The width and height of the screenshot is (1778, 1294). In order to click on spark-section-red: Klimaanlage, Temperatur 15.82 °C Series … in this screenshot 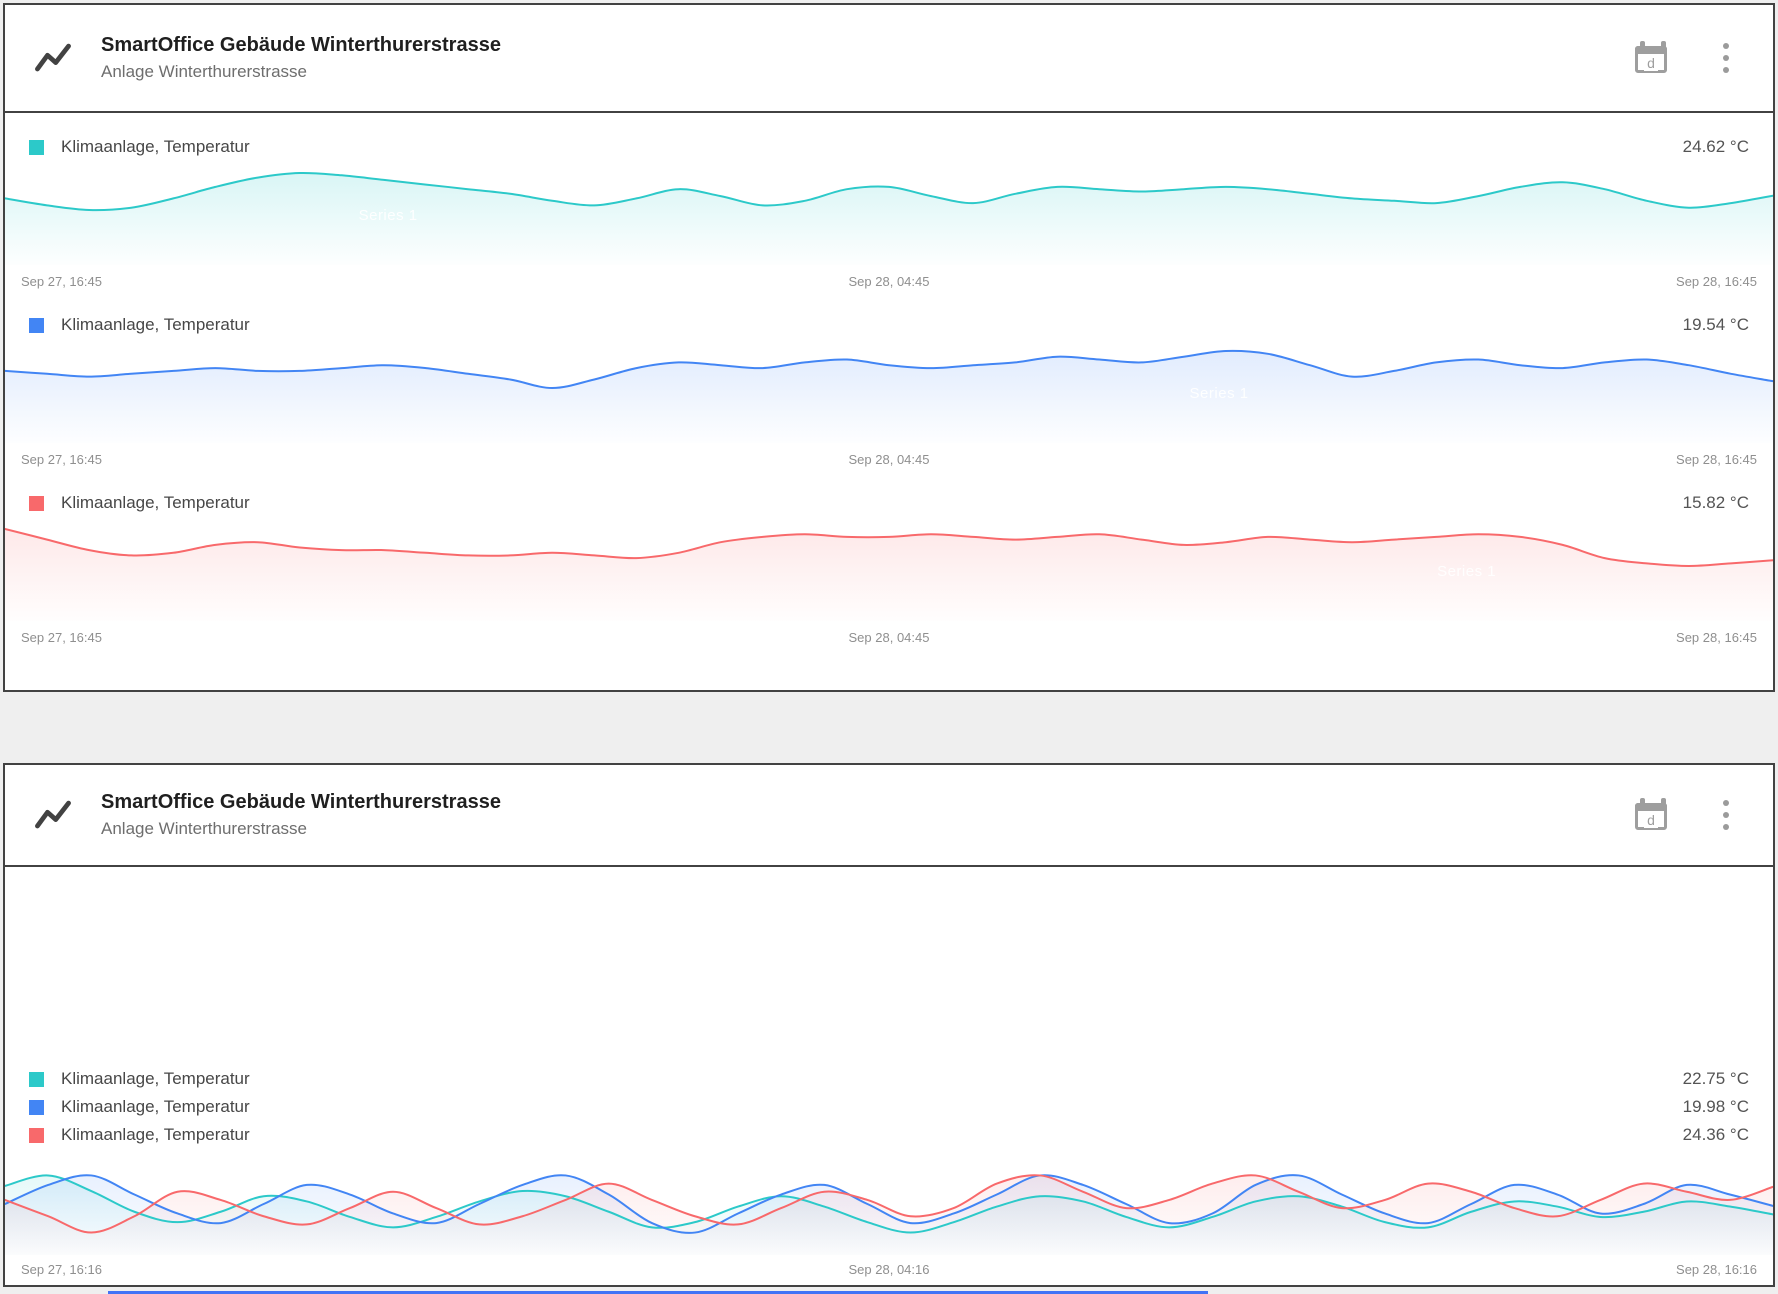, I will do `click(889, 566)`.